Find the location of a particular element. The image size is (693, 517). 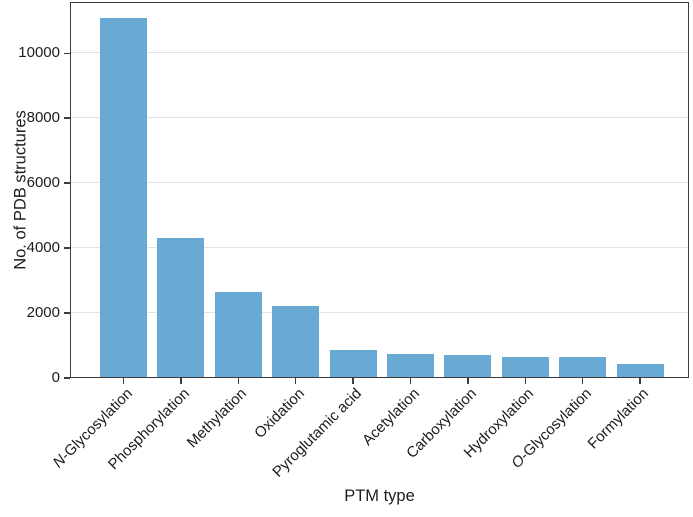

y-tick-label: 0 is located at coordinates (55, 377).